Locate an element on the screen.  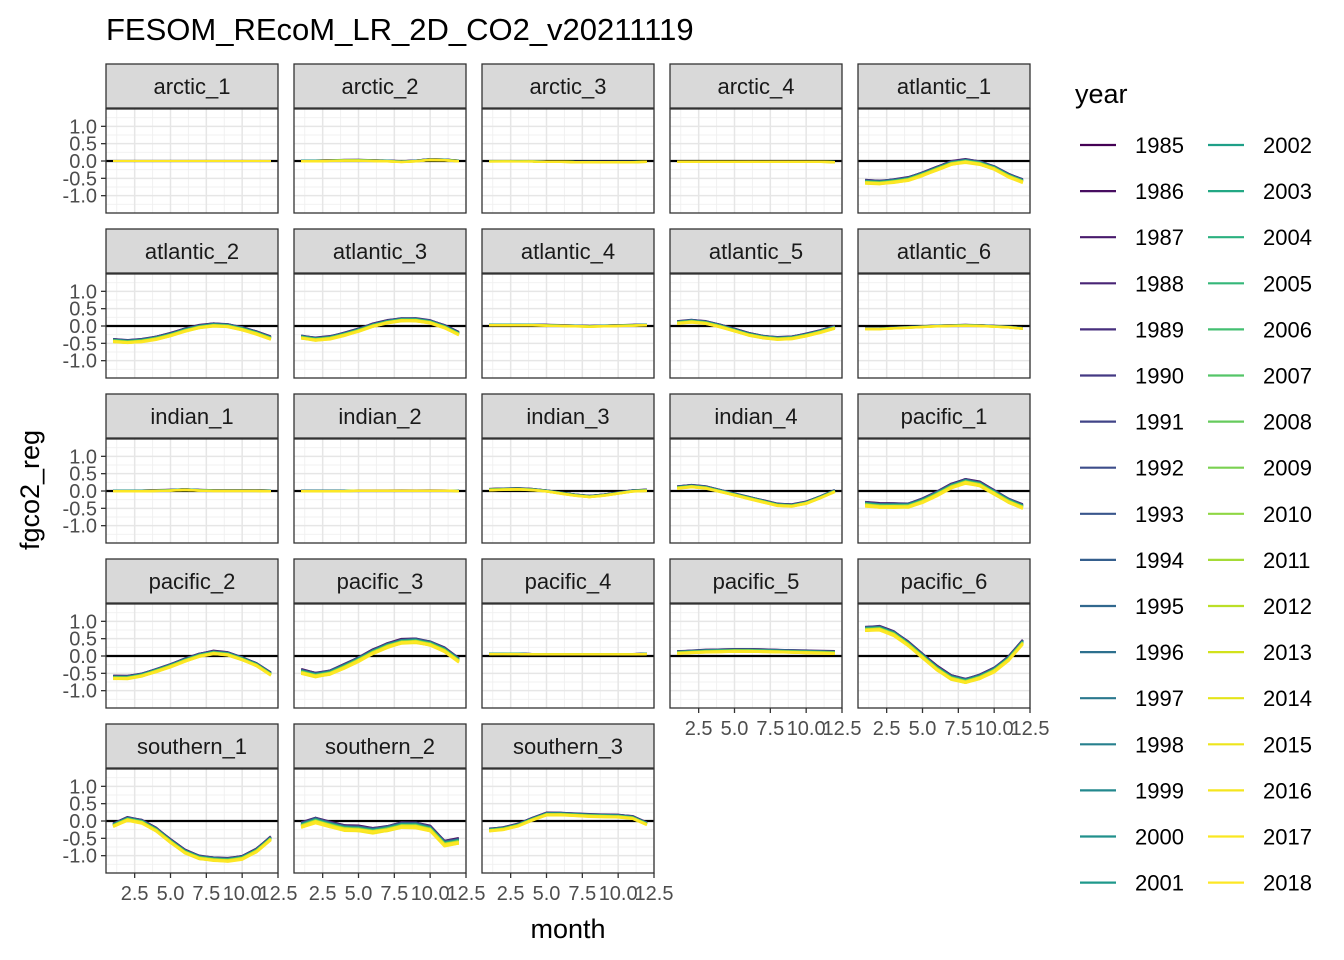
panel-atlantic_4: atlantic_4 is located at coordinates (568, 303).